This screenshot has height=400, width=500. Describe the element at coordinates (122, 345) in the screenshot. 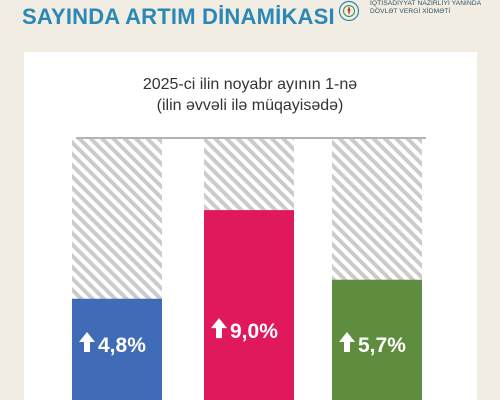

I see `data-label: 4,8%` at that location.